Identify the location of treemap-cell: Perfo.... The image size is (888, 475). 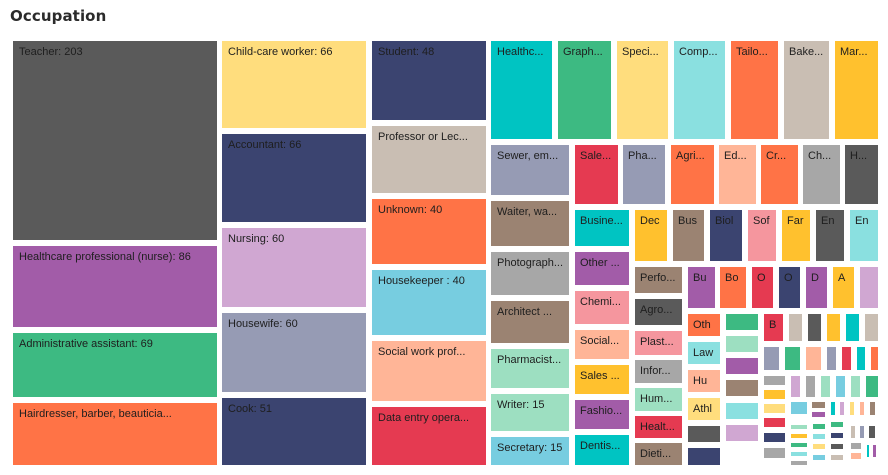
(658, 280).